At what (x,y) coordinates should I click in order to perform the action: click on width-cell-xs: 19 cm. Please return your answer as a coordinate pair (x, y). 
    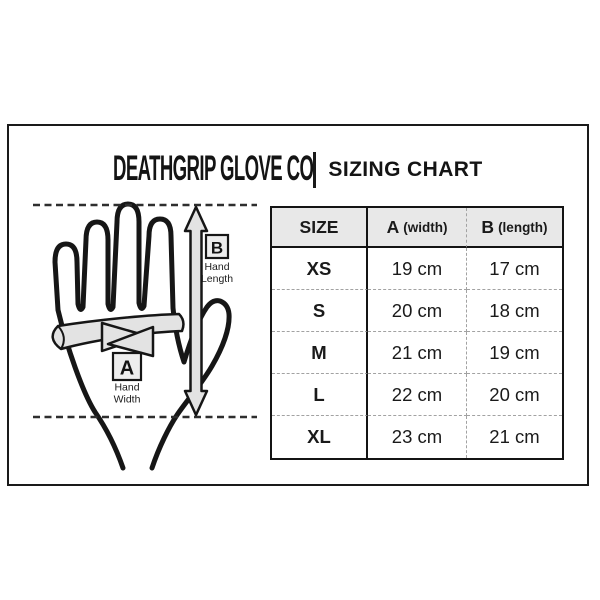
    Looking at the image, I should click on (417, 269).